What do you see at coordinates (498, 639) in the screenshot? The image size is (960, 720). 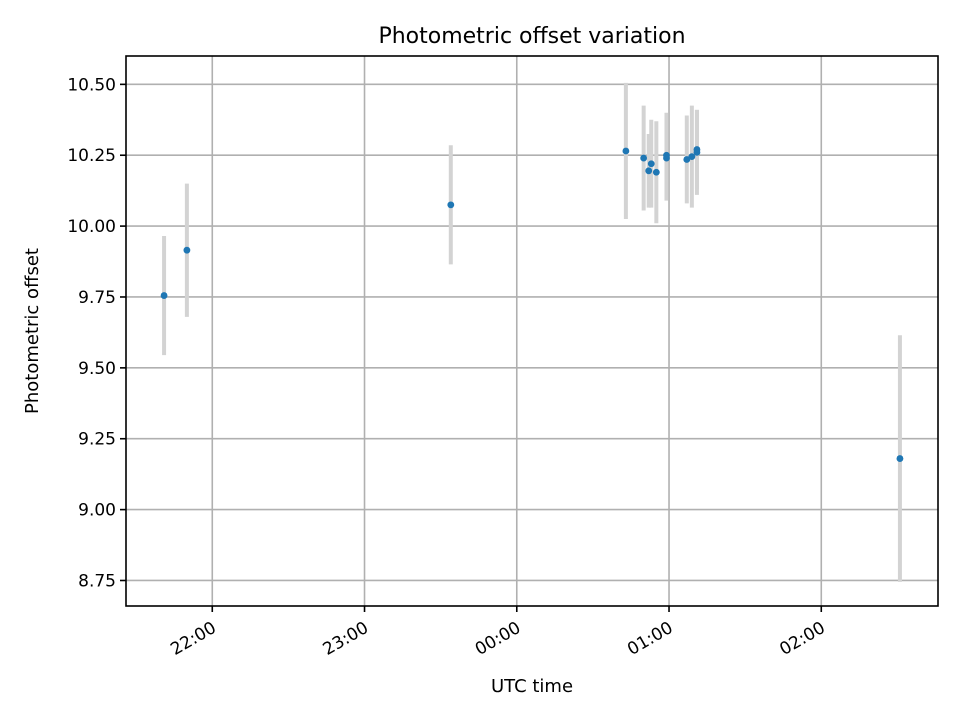 I see `x-tick-label: 00:00` at bounding box center [498, 639].